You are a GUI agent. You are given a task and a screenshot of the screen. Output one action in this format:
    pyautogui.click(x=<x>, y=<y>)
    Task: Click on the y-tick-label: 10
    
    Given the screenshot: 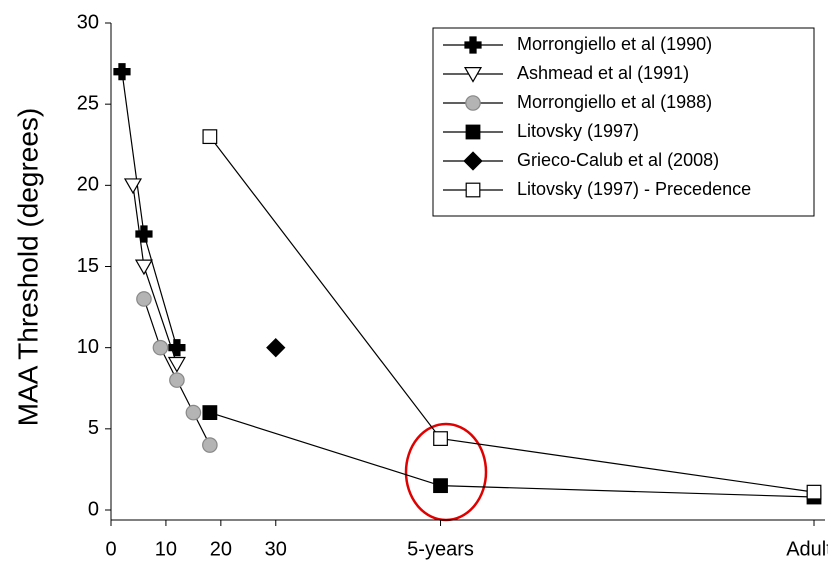 What is the action you would take?
    pyautogui.click(x=88, y=347)
    